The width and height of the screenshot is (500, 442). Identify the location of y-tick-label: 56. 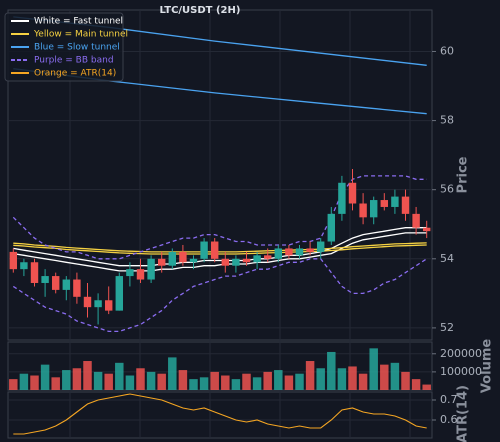
(447, 189).